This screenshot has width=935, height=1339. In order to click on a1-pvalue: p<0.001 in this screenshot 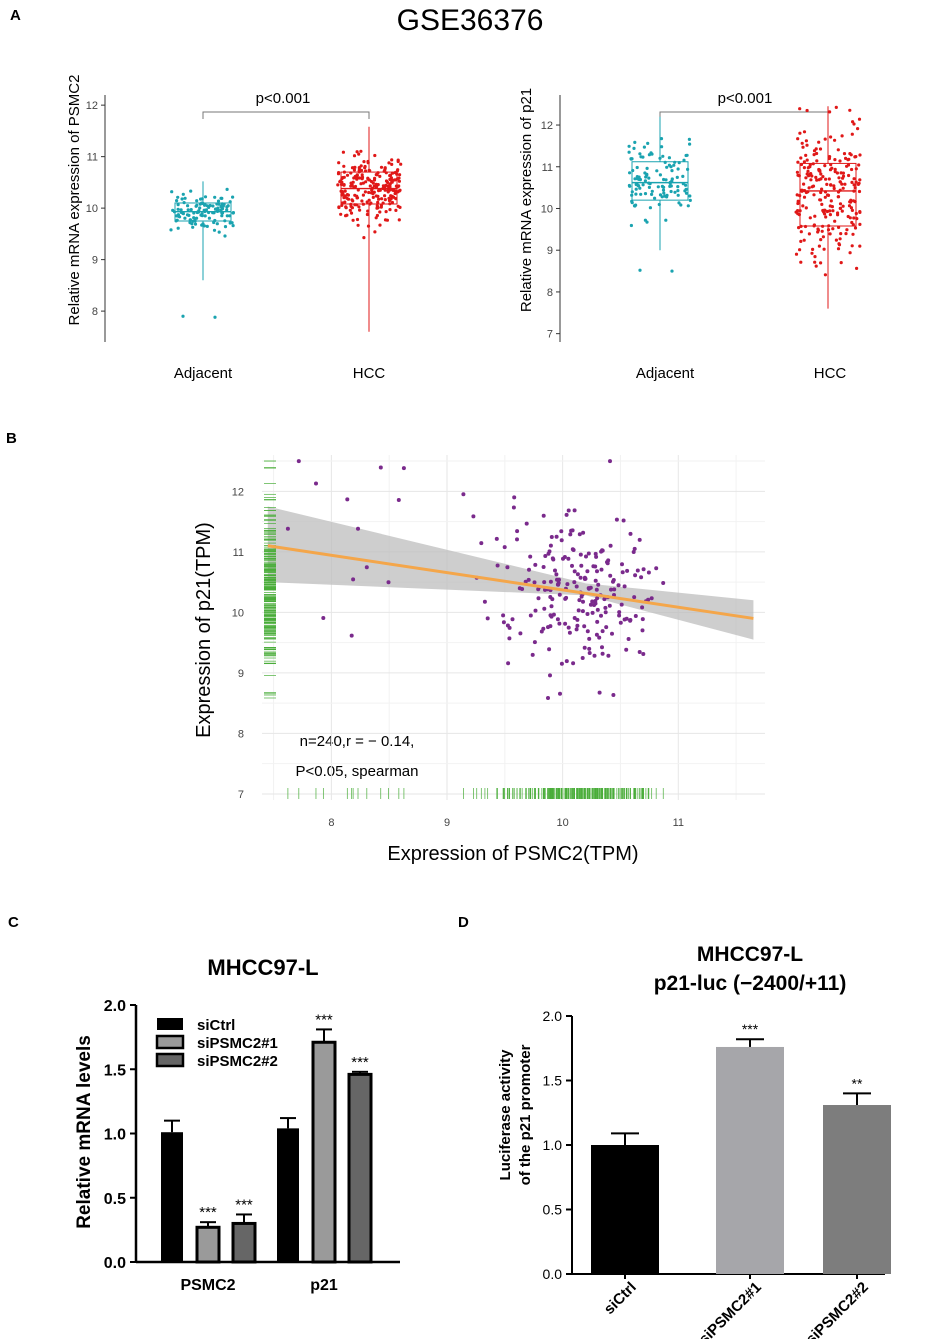, I will do `click(283, 98)`.